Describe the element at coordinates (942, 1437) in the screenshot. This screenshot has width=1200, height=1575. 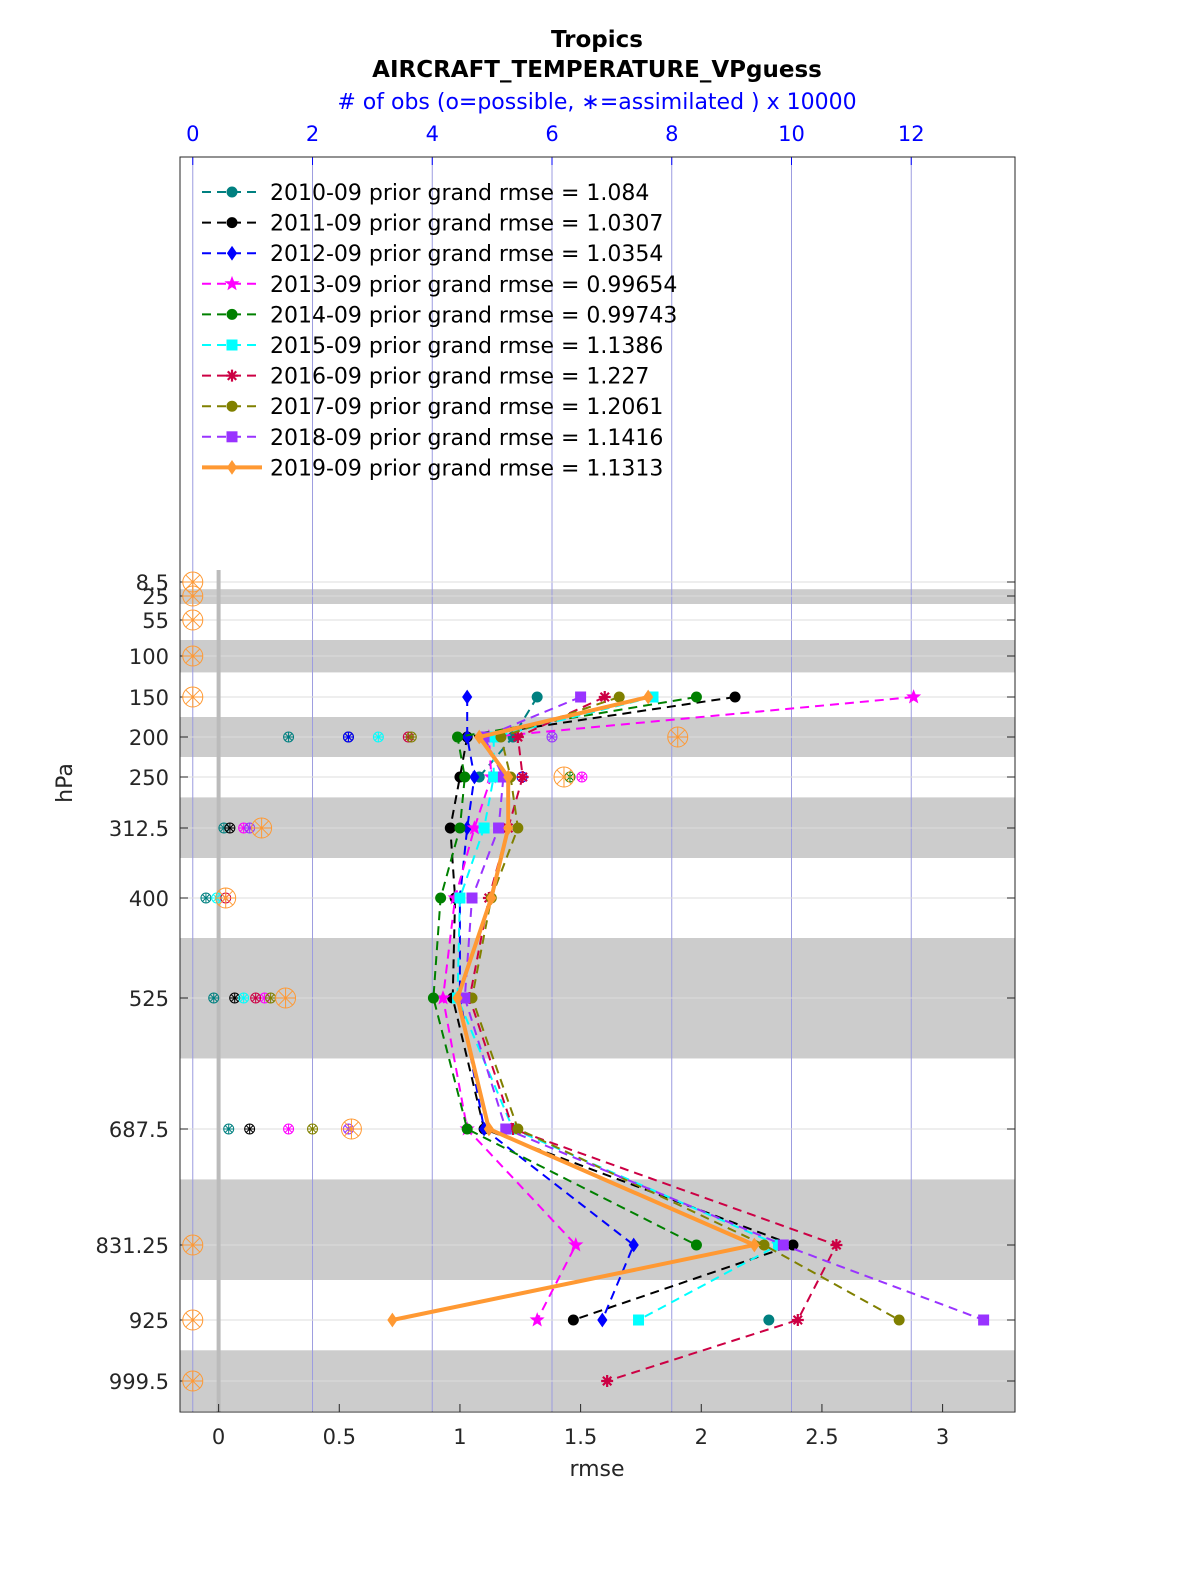
I see `x-axis-tick-label: 3` at that location.